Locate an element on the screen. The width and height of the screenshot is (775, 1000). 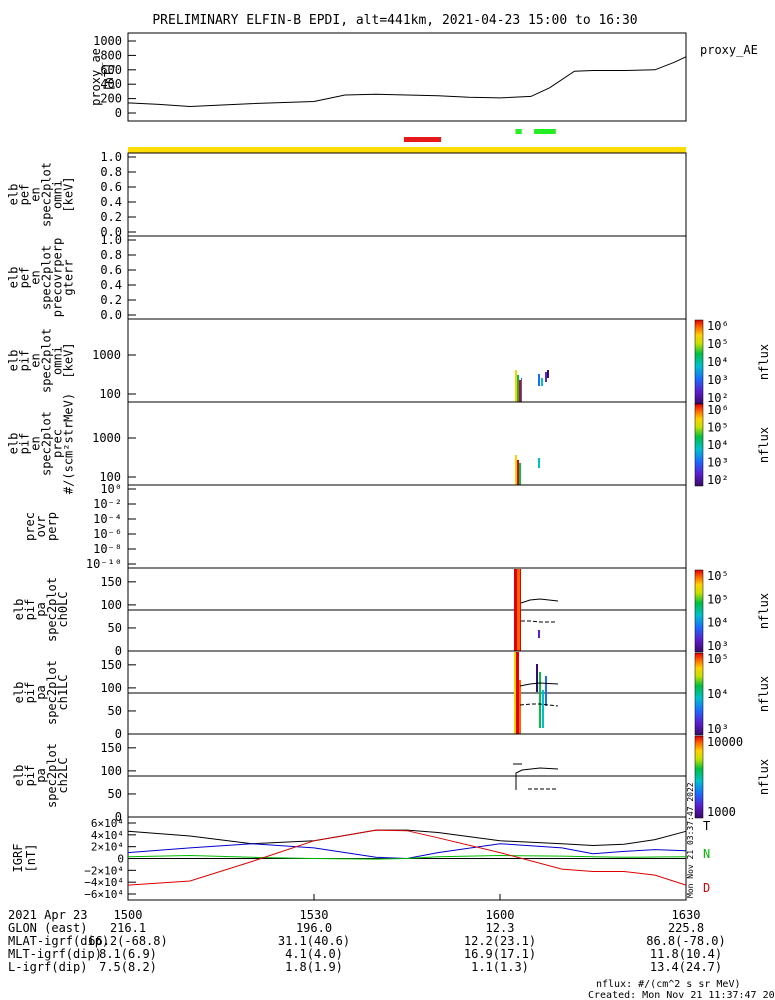
y-tick-label: 0.2 is located at coordinates (111, 300).